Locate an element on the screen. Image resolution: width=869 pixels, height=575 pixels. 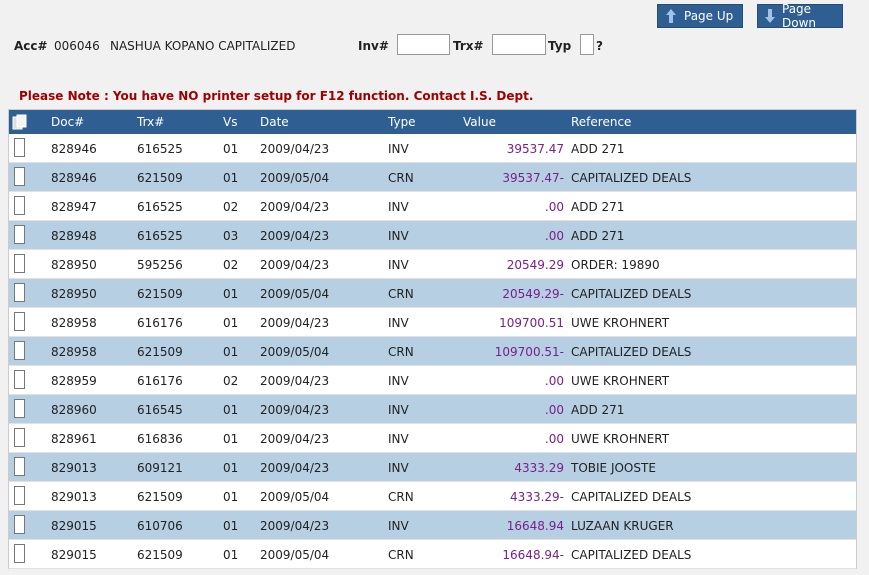
column-header-date: Date is located at coordinates (274, 122).